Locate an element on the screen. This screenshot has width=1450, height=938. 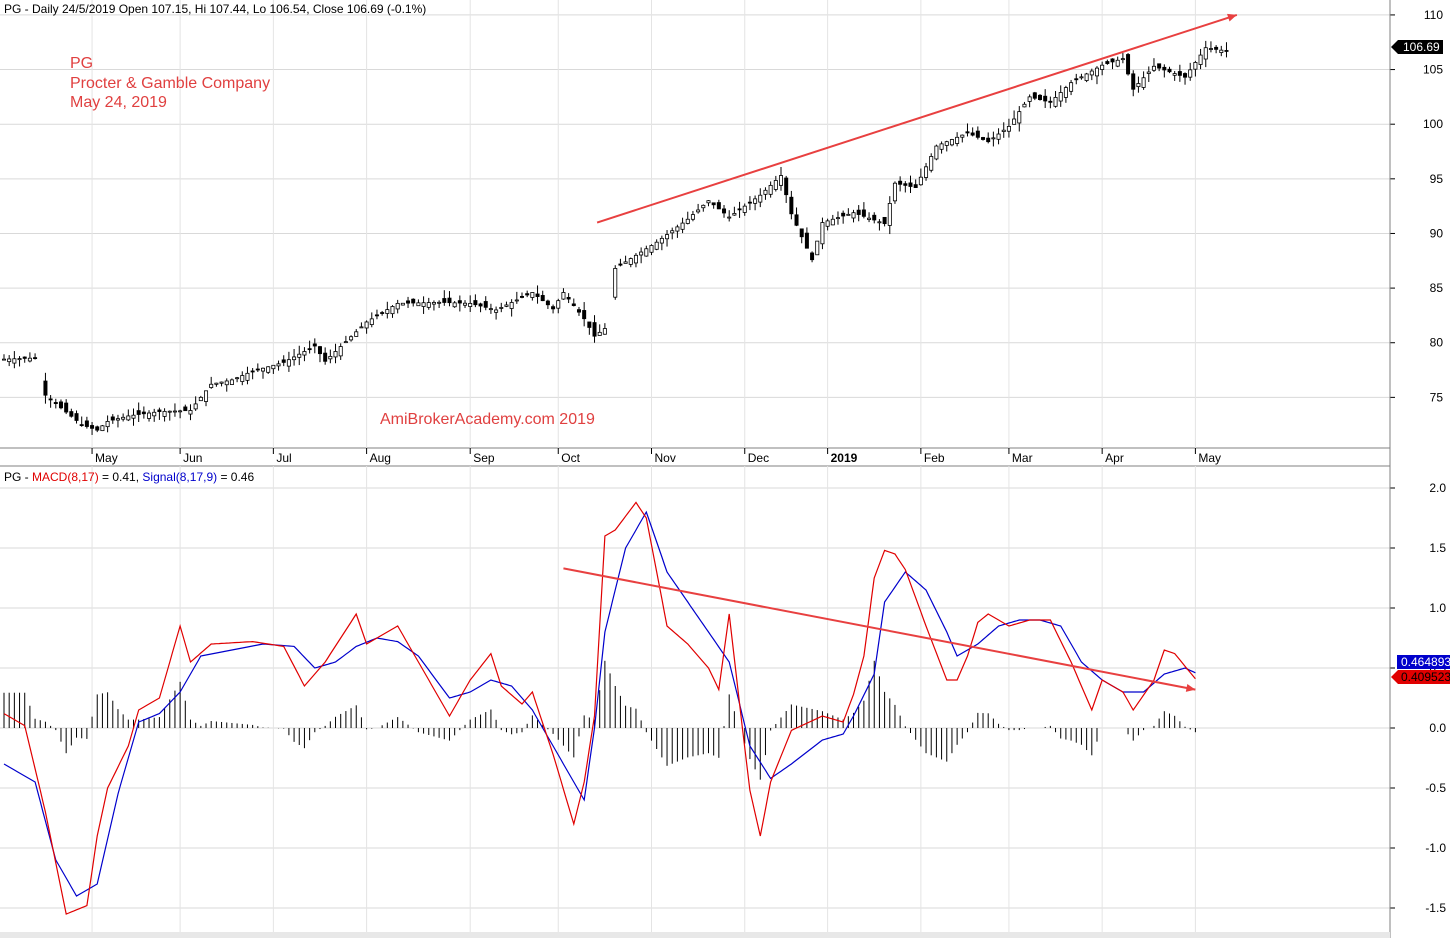
price-badge-shape is located at coordinates (1417, 47).